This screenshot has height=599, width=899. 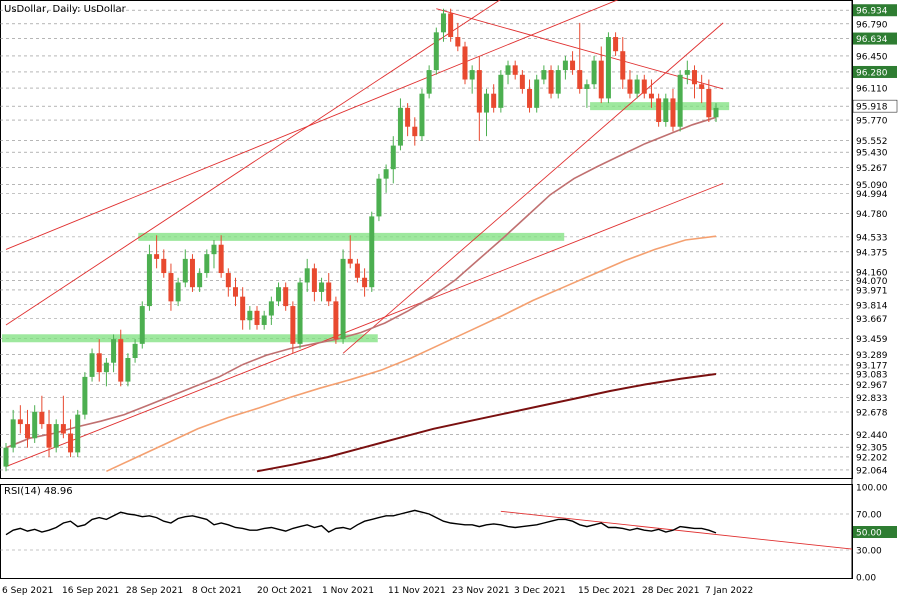 What do you see at coordinates (866, 579) in the screenshot?
I see `rsi-label: 0.00` at bounding box center [866, 579].